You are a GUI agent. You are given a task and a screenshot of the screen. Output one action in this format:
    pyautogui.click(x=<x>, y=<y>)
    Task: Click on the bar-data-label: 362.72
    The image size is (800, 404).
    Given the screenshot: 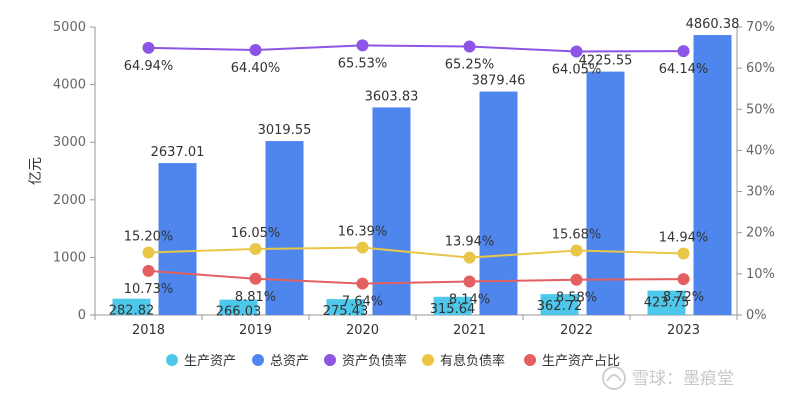 What is the action you would take?
    pyautogui.click(x=560, y=306)
    